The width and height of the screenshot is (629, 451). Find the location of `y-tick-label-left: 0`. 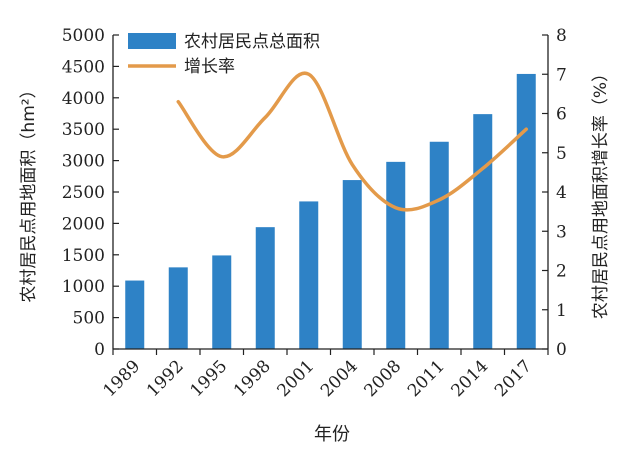

y-tick-label-left: 0 is located at coordinates (99, 350).